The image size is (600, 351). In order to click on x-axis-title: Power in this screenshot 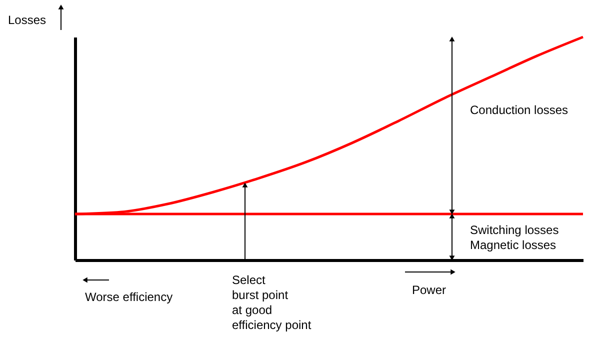, I will do `click(429, 290)`.